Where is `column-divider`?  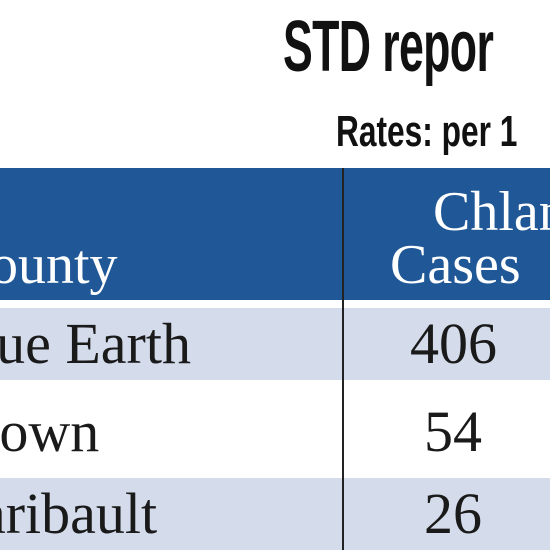 column-divider is located at coordinates (343, 359).